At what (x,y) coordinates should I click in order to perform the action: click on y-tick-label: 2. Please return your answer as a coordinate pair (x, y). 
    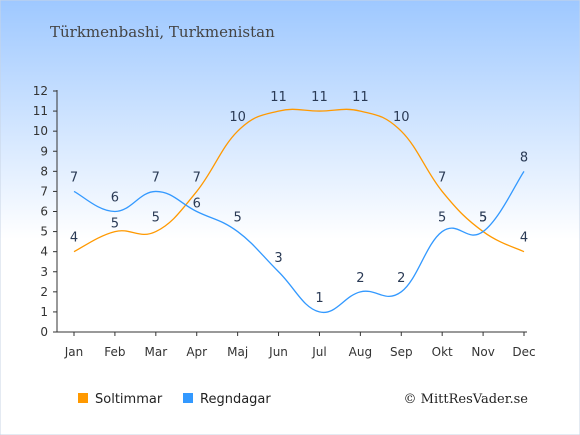
    Looking at the image, I should click on (44, 292).